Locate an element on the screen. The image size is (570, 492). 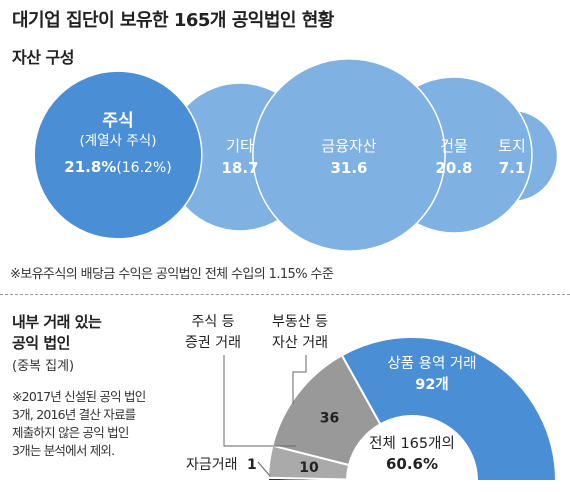
slice-label-services-name: 상품 용역 거래 is located at coordinates (431, 363).